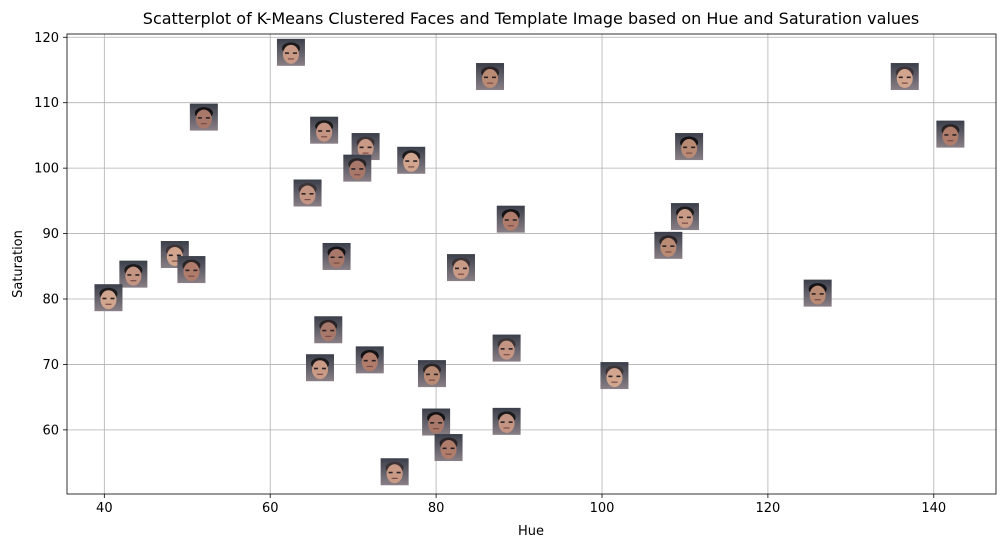 This screenshot has width=1005, height=547. What do you see at coordinates (104, 508) in the screenshot?
I see `x-tick-label: 40` at bounding box center [104, 508].